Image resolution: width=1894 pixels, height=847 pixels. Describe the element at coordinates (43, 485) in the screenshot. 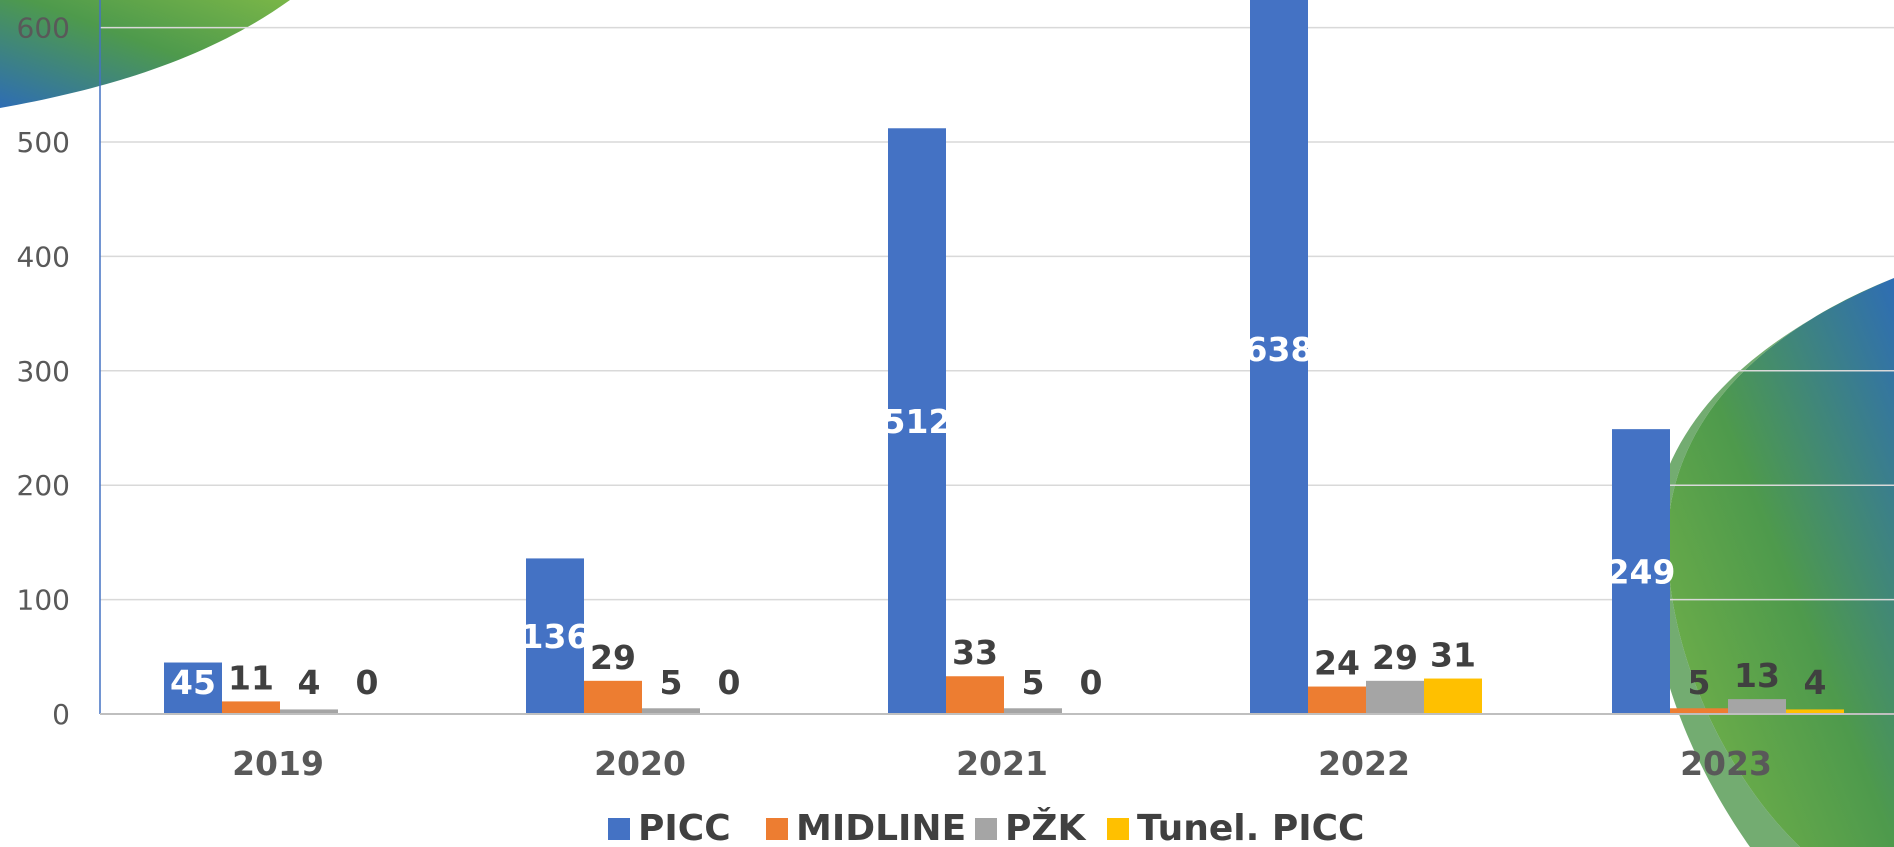

I see `y-tick-label: 200` at that location.